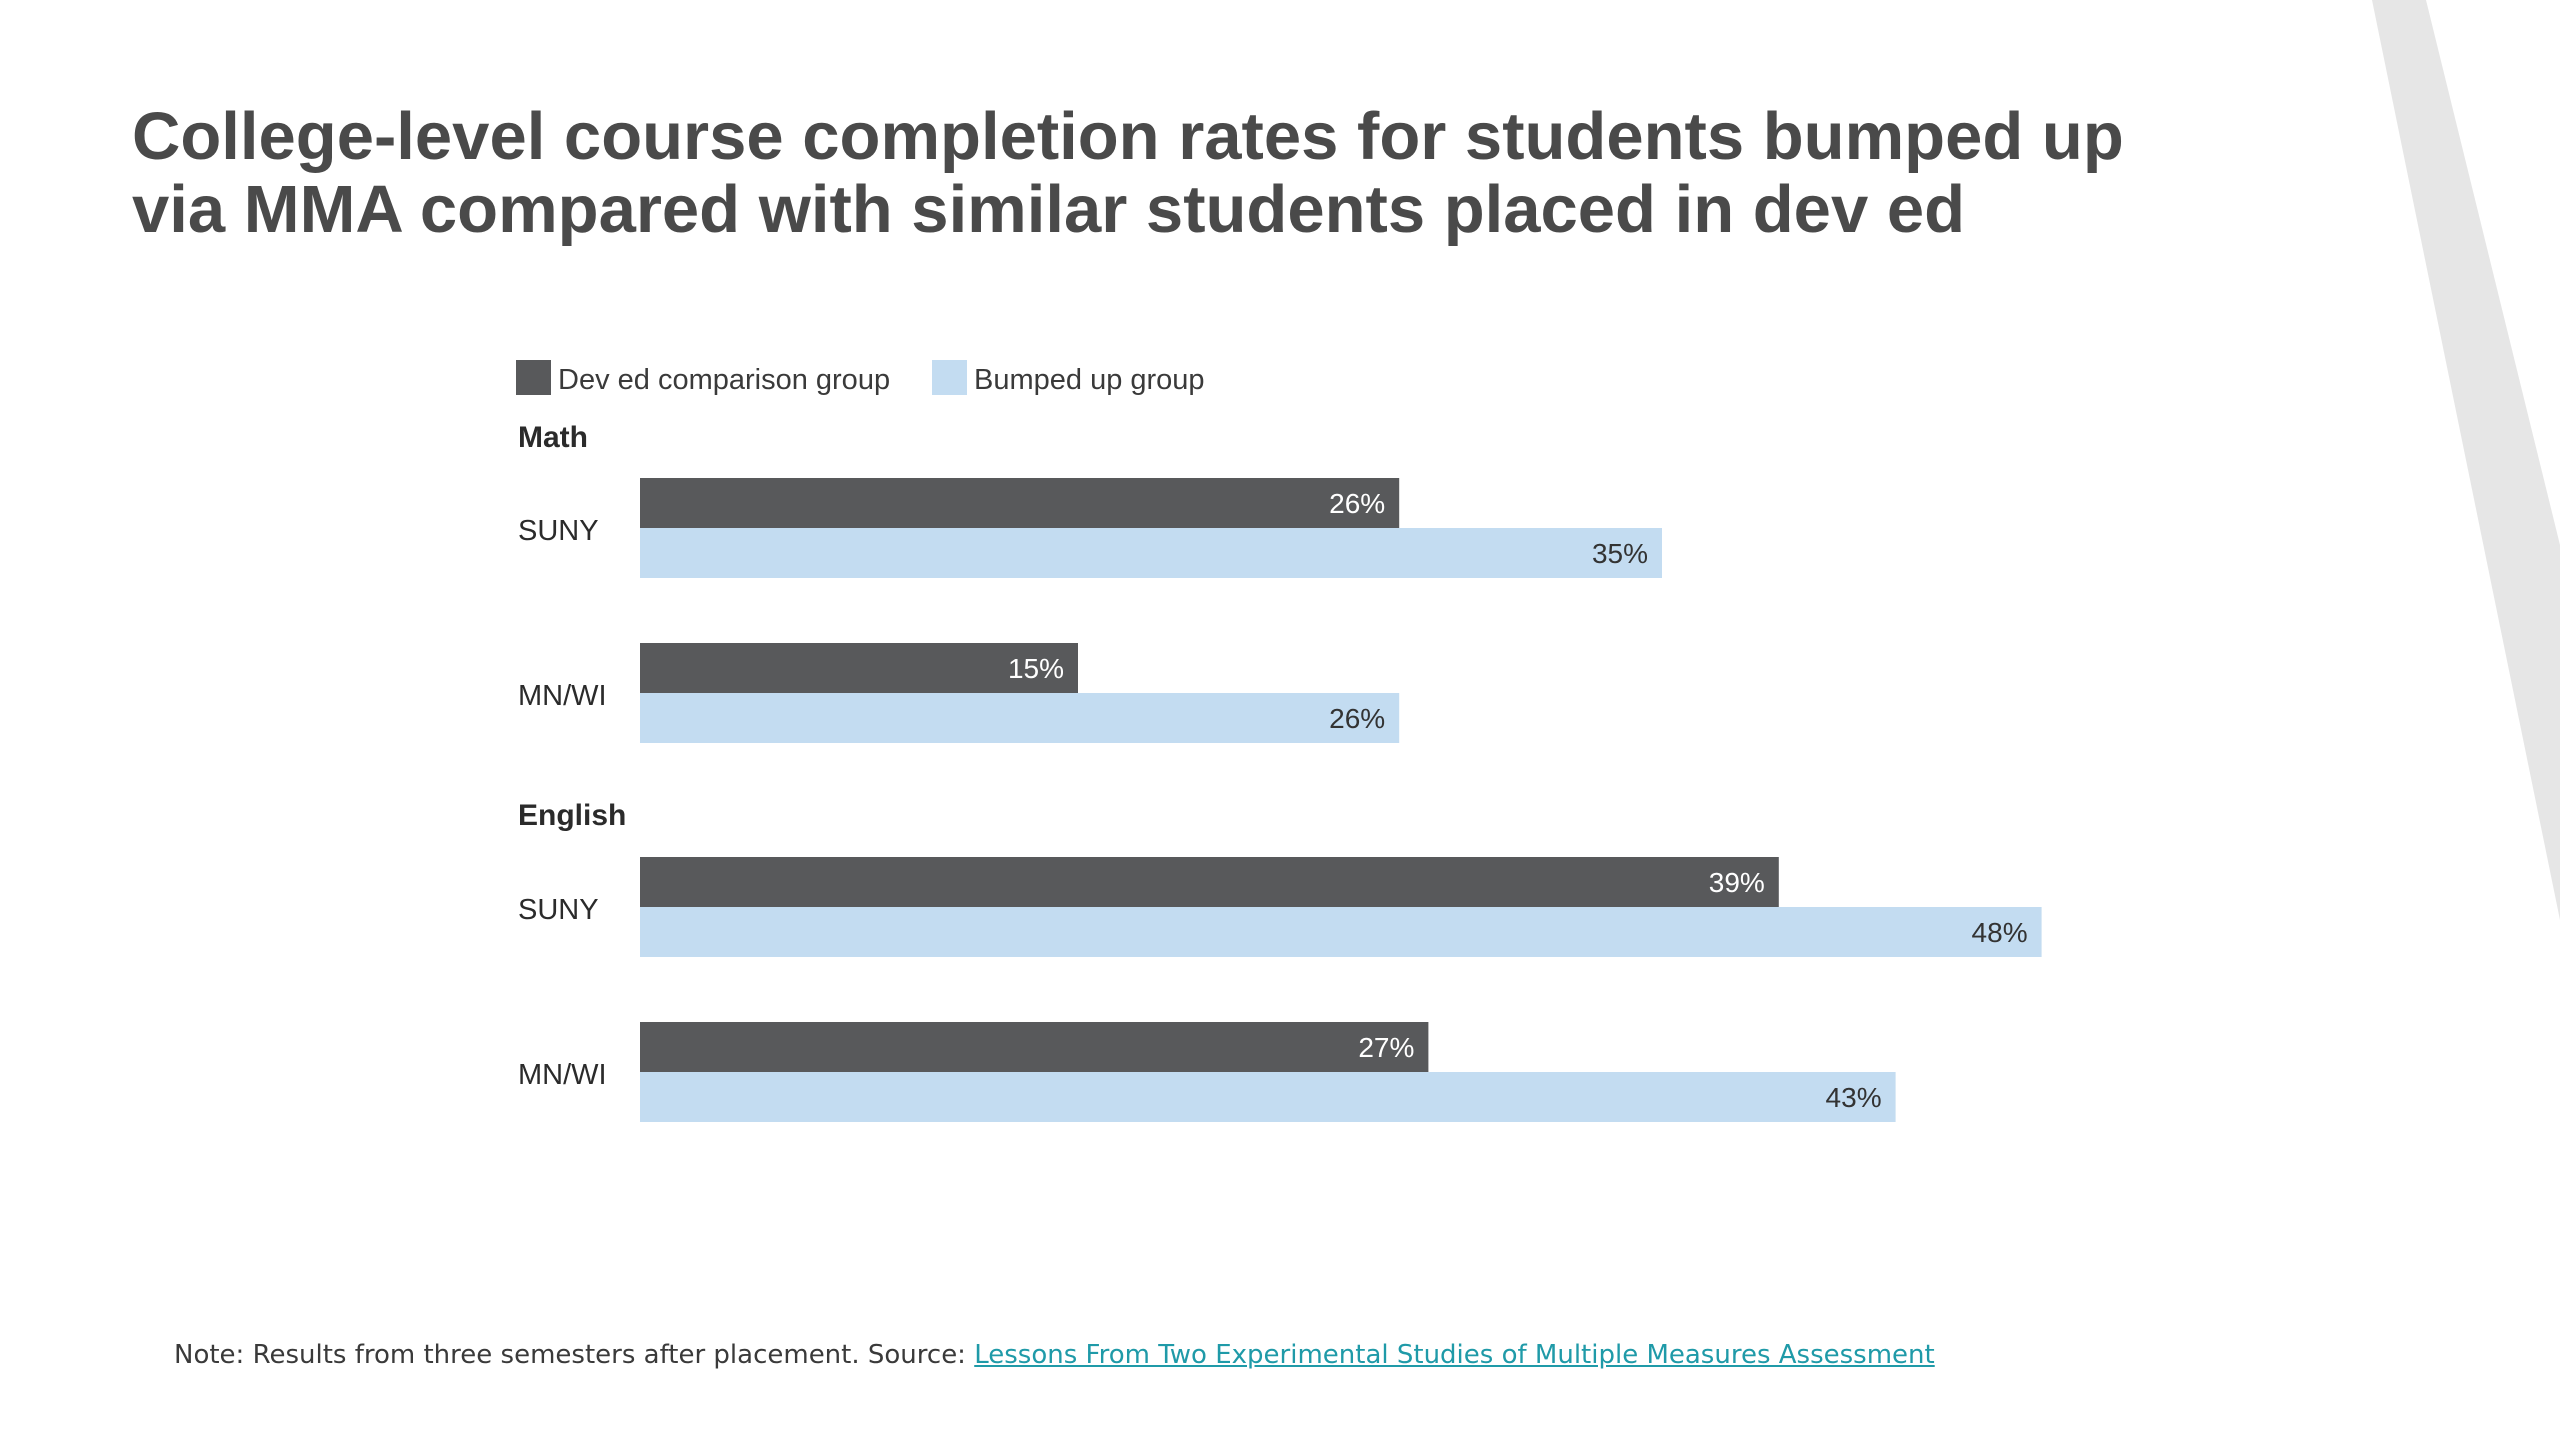 The image size is (2560, 1439). Describe the element at coordinates (859, 668) in the screenshot. I see `bar-math-mn-wi-dev-ed` at that location.